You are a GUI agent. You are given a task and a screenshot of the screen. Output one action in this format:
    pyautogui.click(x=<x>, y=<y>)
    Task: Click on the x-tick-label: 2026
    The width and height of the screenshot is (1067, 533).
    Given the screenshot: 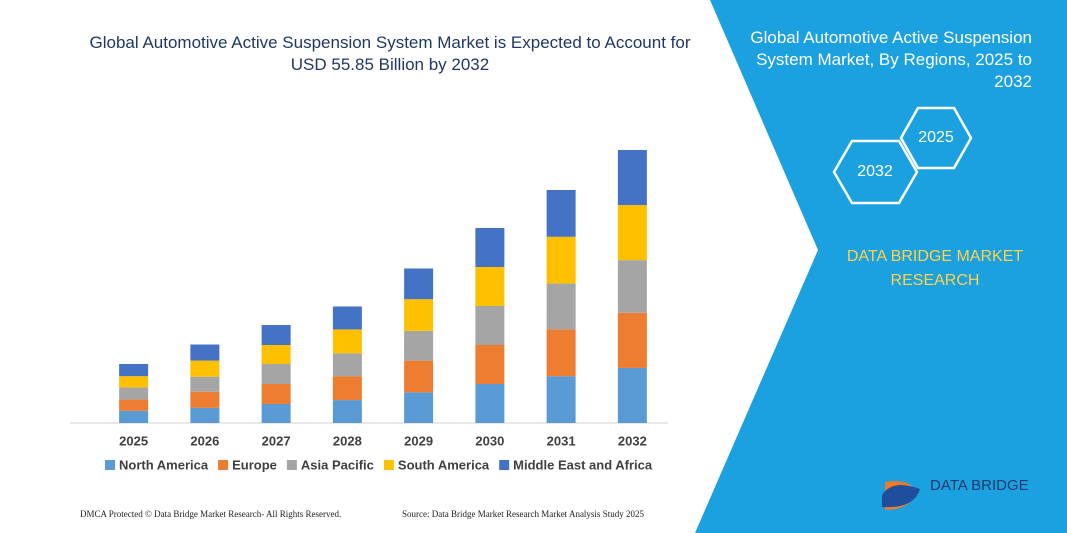 What is the action you would take?
    pyautogui.click(x=204, y=440)
    